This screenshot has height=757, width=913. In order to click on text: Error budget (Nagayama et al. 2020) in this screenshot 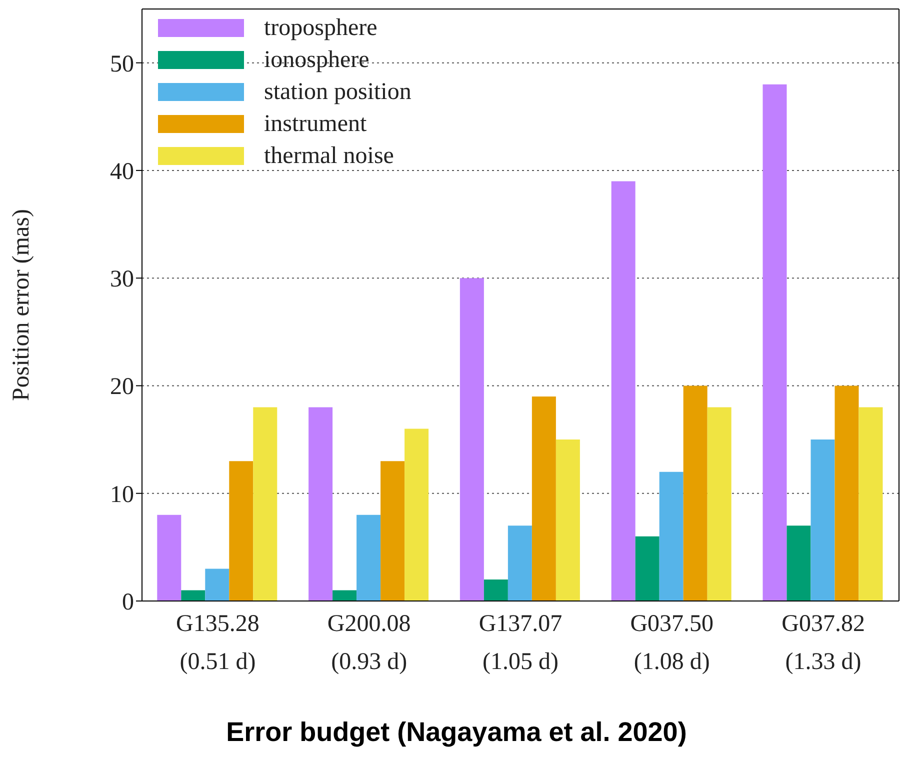, I will do `click(456, 732)`.